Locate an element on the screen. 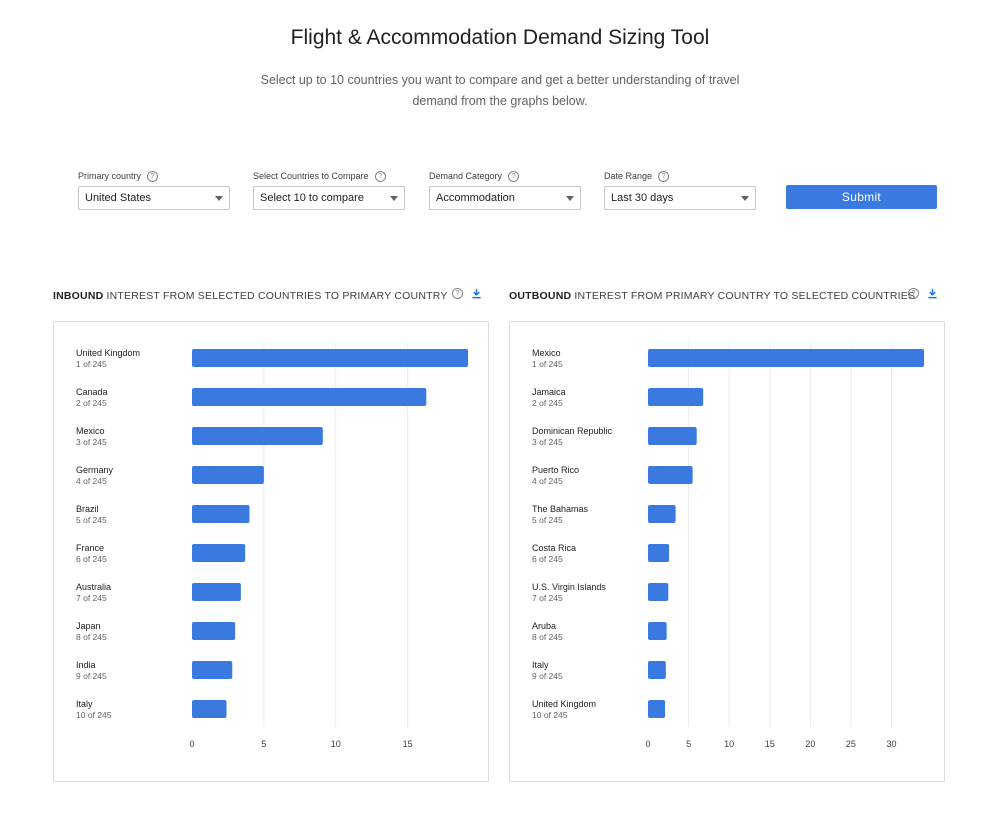  rank-label: 7 of 245 is located at coordinates (547, 598).